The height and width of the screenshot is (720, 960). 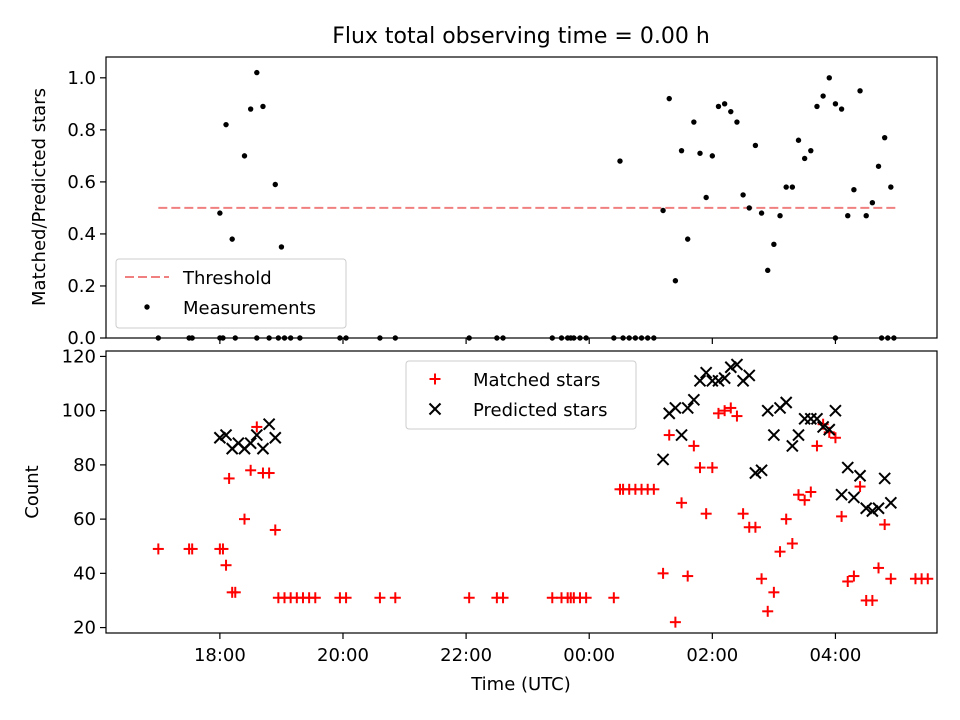 What do you see at coordinates (343, 655) in the screenshot?
I see `count-x-tick-label: 20:00` at bounding box center [343, 655].